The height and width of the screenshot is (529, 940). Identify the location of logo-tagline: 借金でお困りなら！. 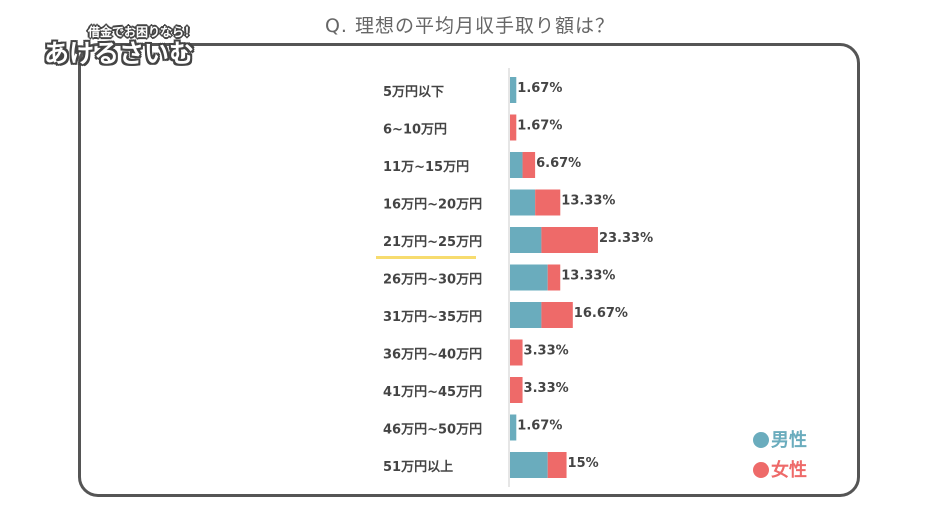
(142, 32).